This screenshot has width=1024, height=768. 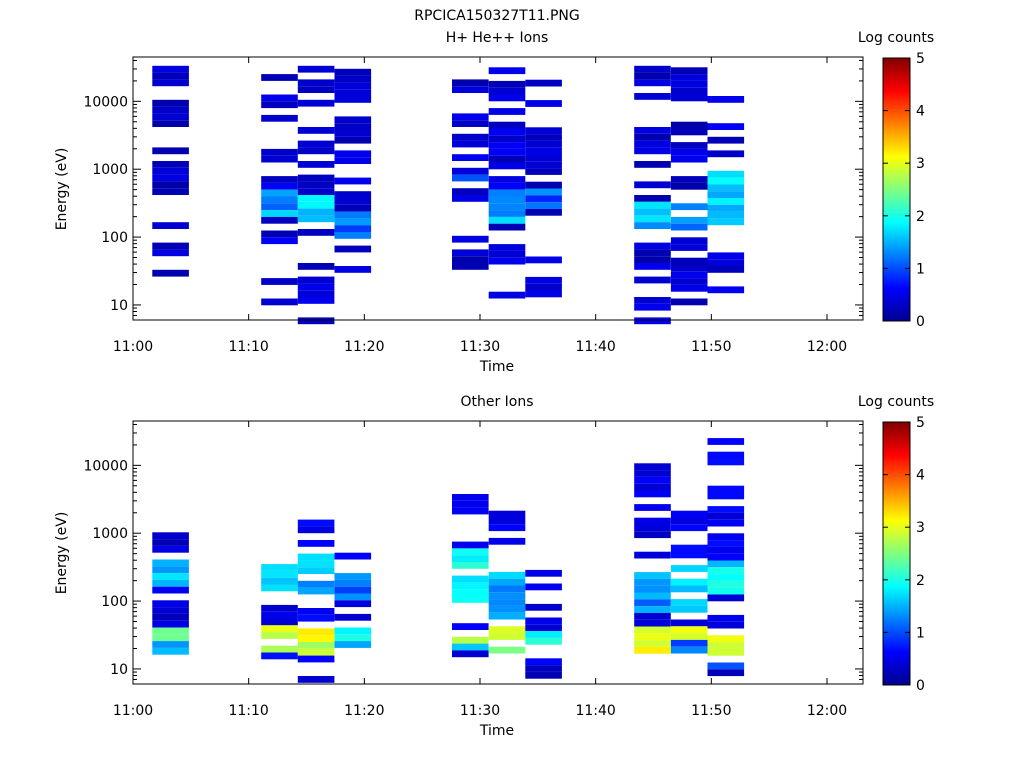 What do you see at coordinates (110, 534) in the screenshot?
I see `y-tick-label: 1000` at bounding box center [110, 534].